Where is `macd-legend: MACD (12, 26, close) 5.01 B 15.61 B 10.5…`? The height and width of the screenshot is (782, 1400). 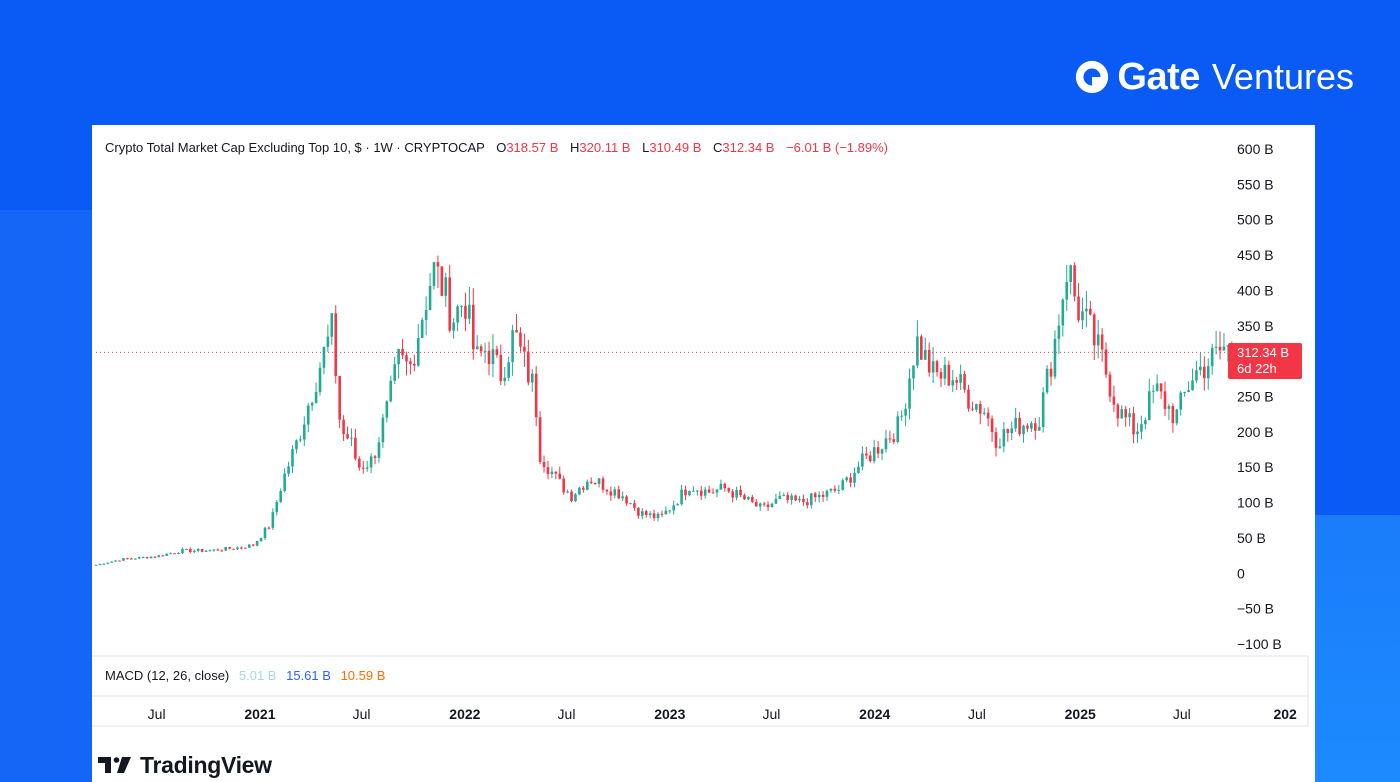 macd-legend: MACD (12, 26, close) 5.01 B 15.61 B 10.5… is located at coordinates (245, 675).